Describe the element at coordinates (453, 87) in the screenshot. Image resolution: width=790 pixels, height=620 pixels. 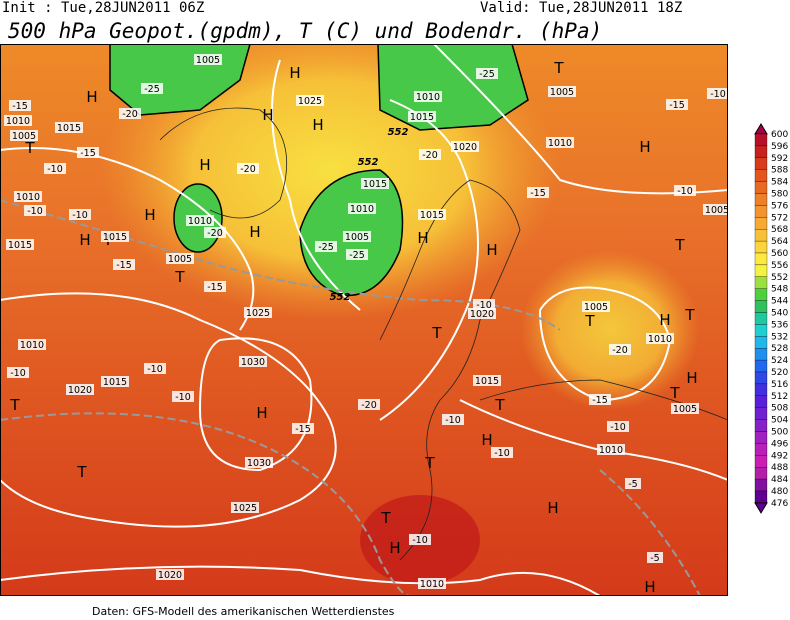
I see `low-geopotential` at that location.